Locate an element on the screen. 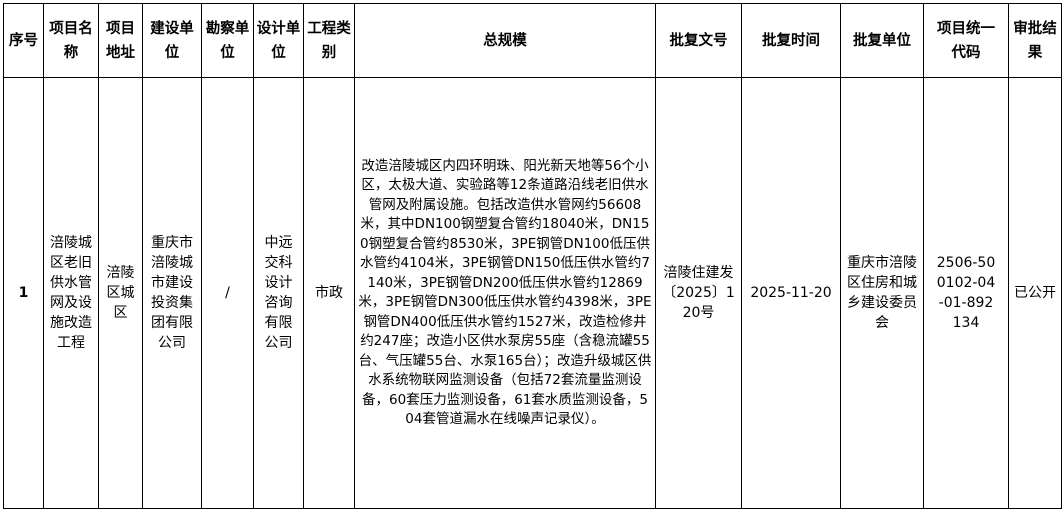  header-project-name: 项目名称 is located at coordinates (71, 40).